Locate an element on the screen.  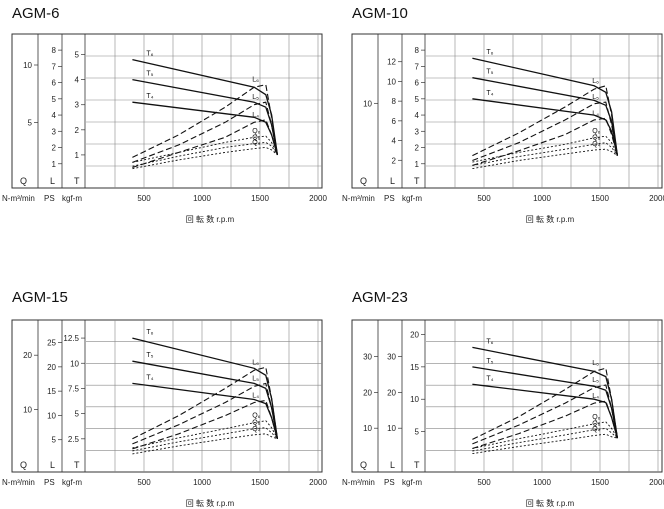
axis-unit-label: N-m³/min is located at coordinates (18, 198).